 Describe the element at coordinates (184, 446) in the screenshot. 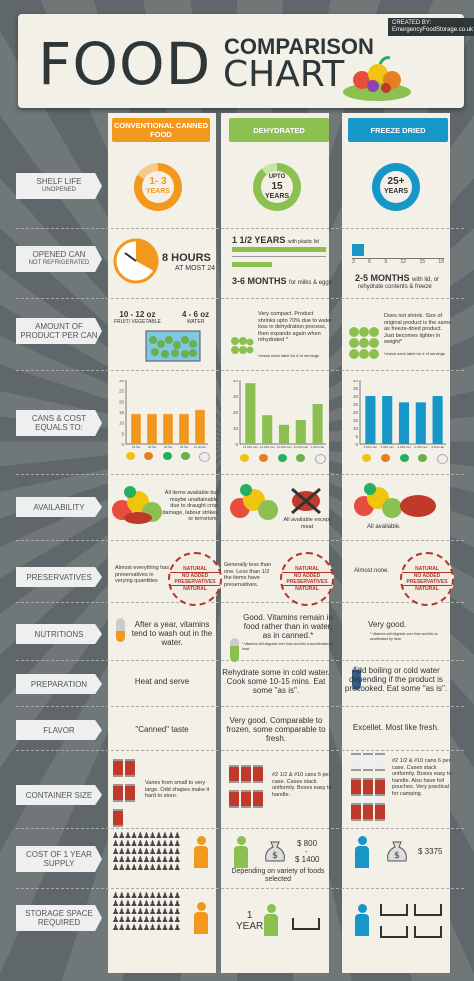

I see `category-label: 25 lbs` at that location.